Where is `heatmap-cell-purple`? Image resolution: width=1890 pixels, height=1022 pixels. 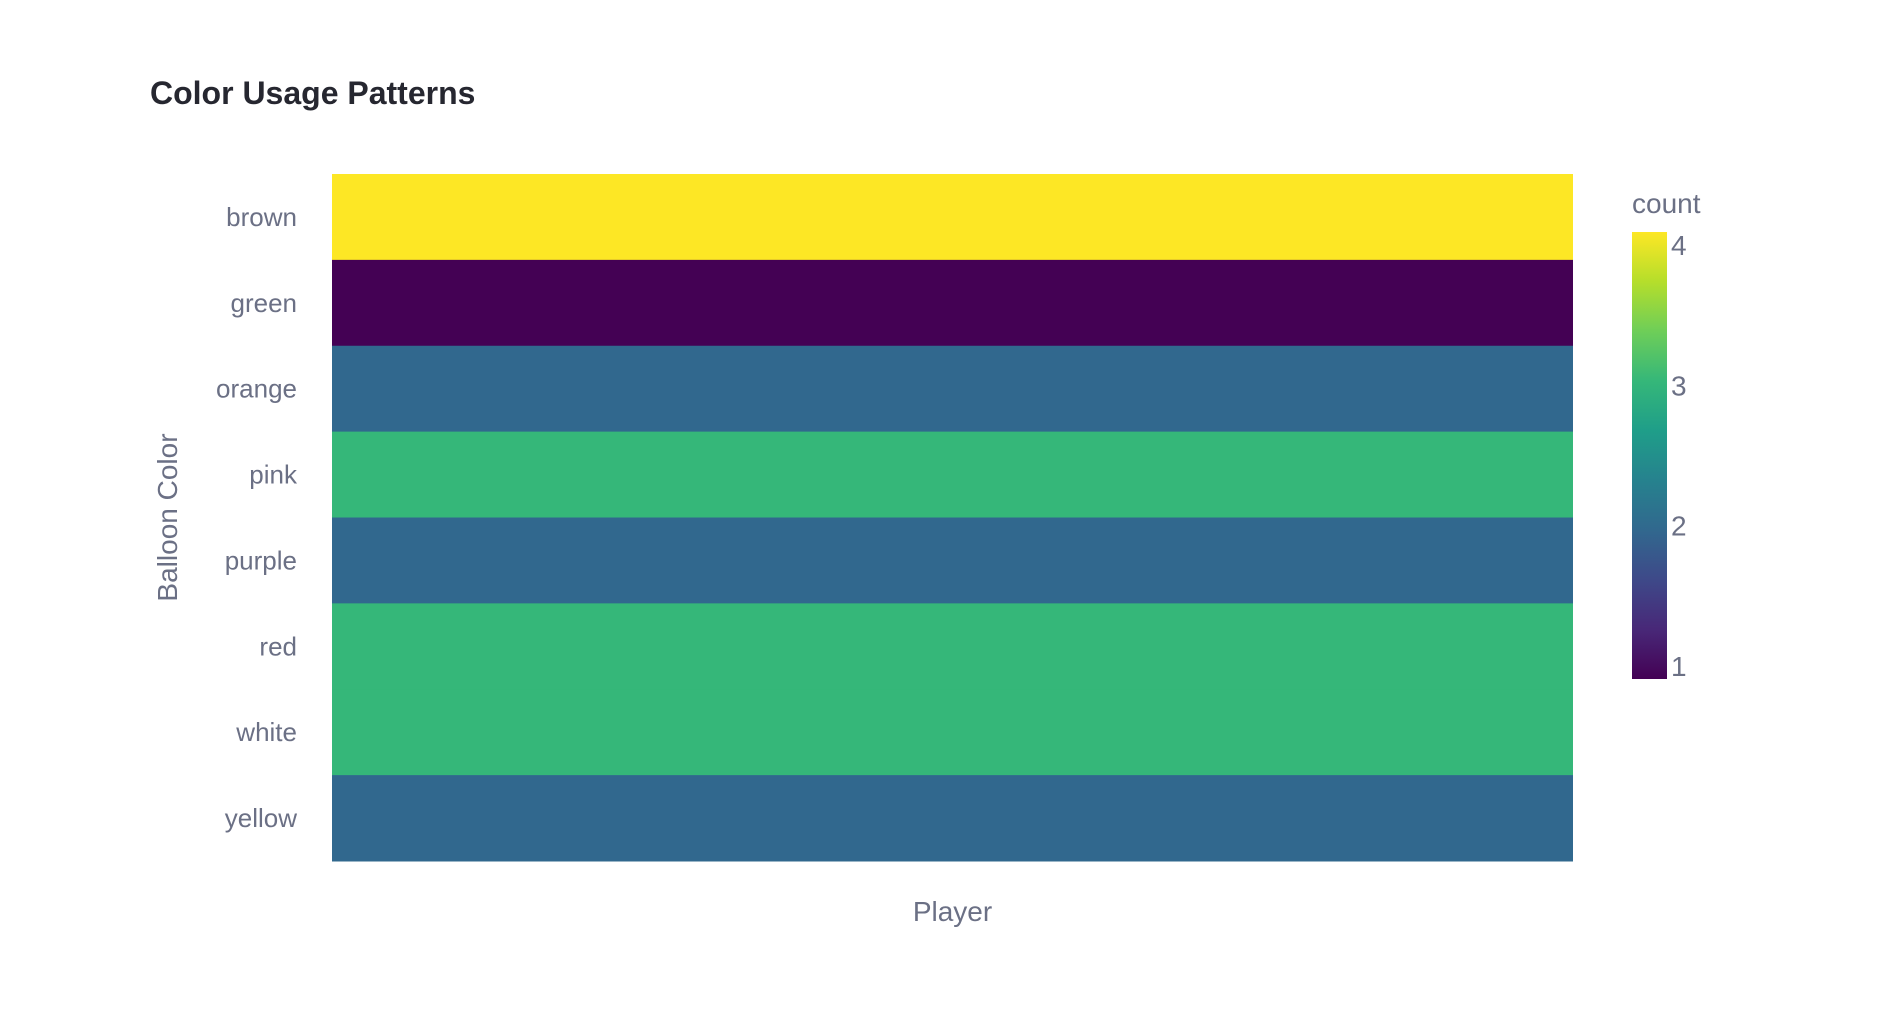
heatmap-cell-purple is located at coordinates (952, 560).